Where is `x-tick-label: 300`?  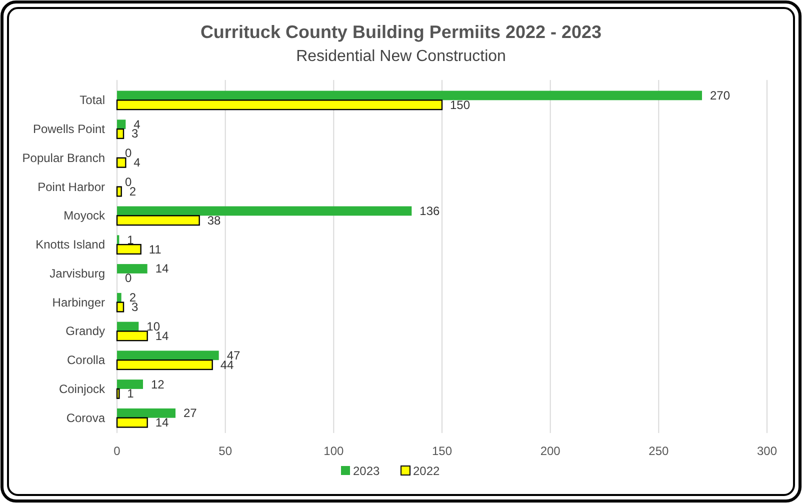 x-tick-label: 300 is located at coordinates (767, 451).